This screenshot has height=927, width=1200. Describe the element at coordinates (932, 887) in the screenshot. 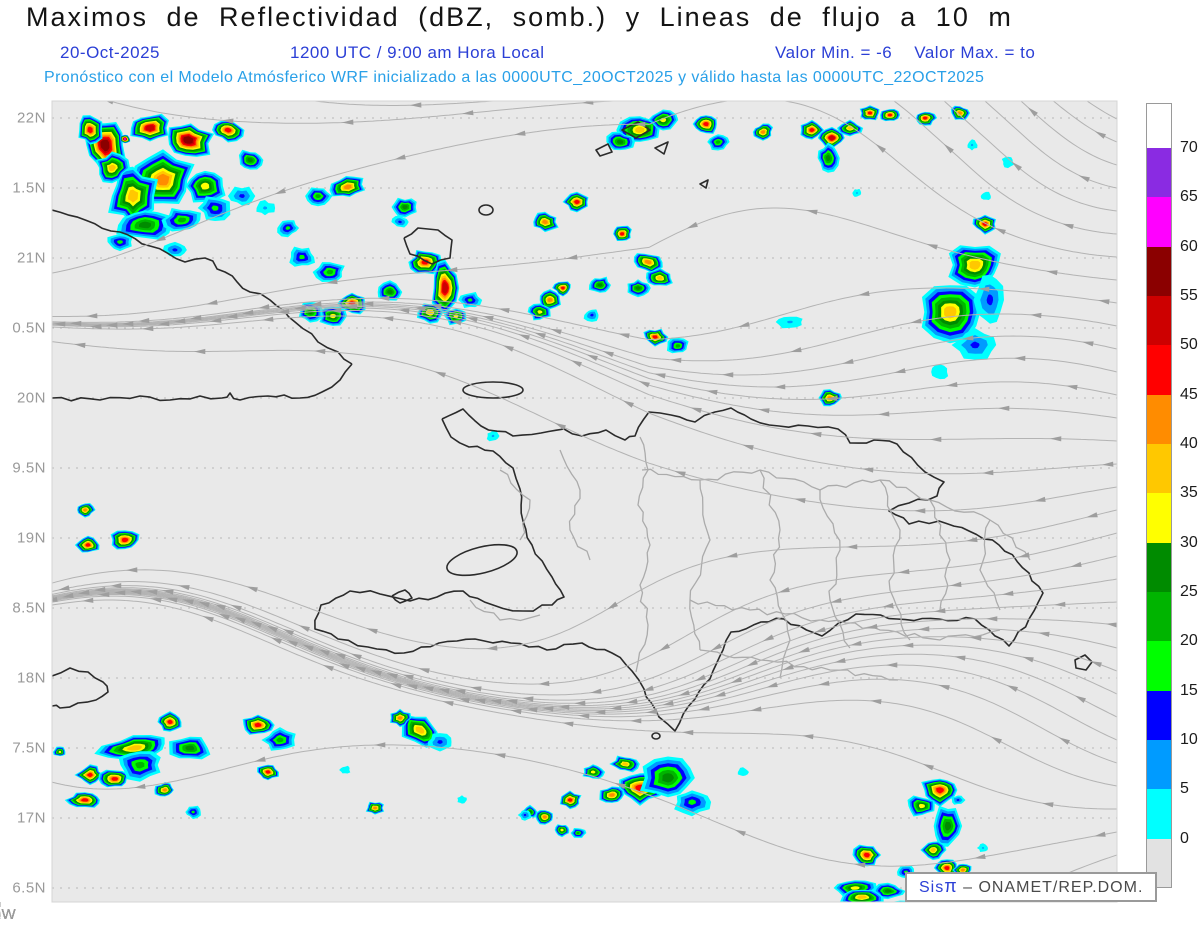

I see `brand-label: Sis` at that location.